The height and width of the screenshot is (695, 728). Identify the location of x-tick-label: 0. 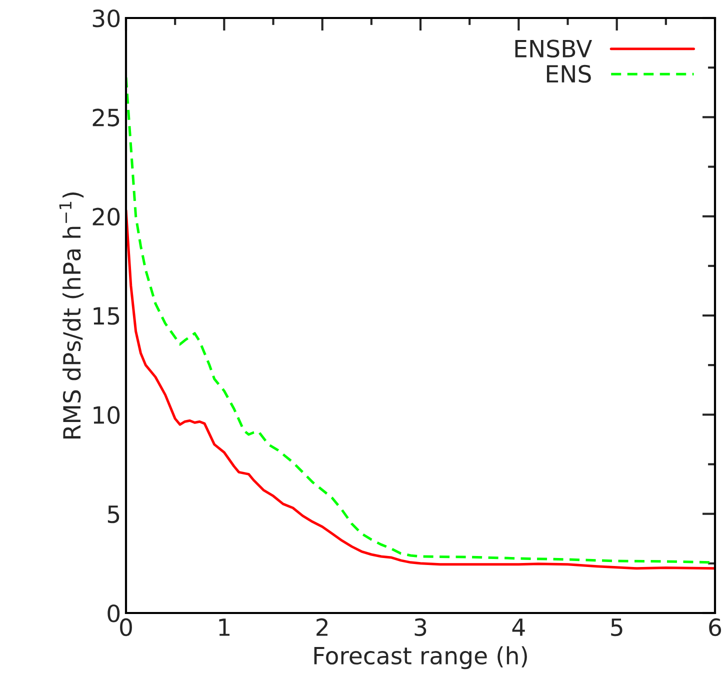
(126, 627).